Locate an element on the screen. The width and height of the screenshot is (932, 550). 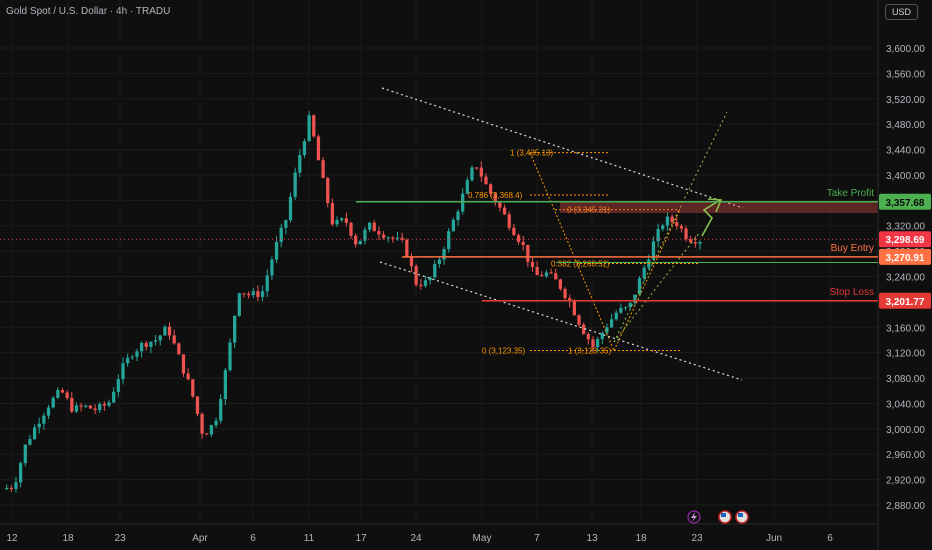
price-tick-label: 3,040.00 is located at coordinates (905, 404).